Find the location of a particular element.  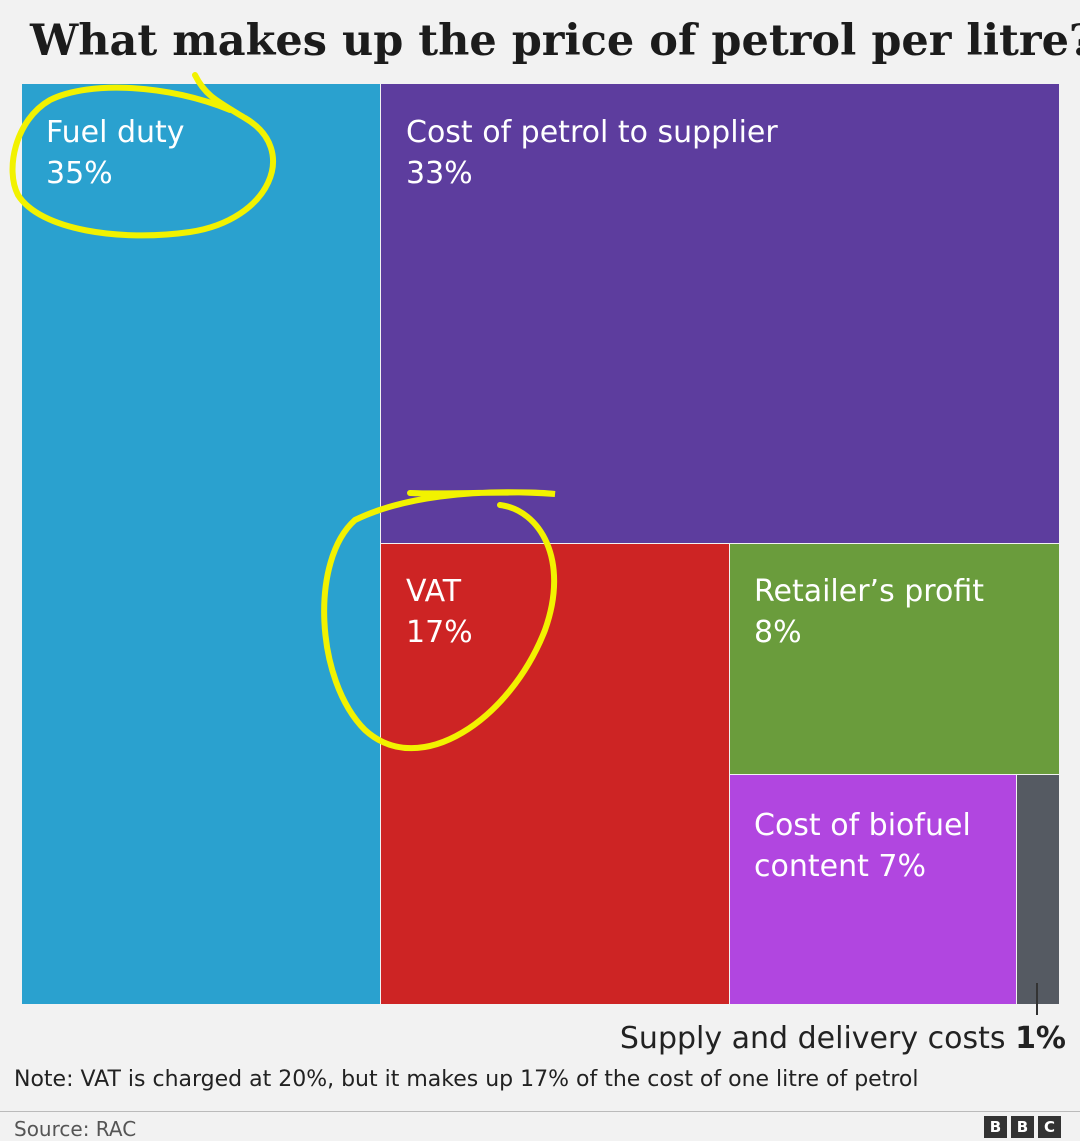

supply-callout: Supply and delivery costs 1% is located at coordinates (843, 1038).